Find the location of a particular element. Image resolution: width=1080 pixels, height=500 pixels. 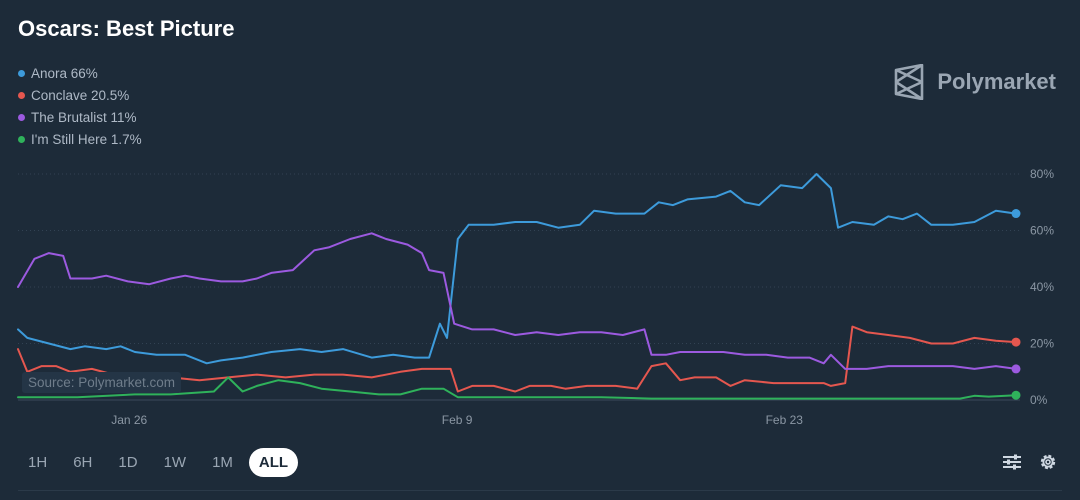

y-tick-label: 20% is located at coordinates (1042, 344).